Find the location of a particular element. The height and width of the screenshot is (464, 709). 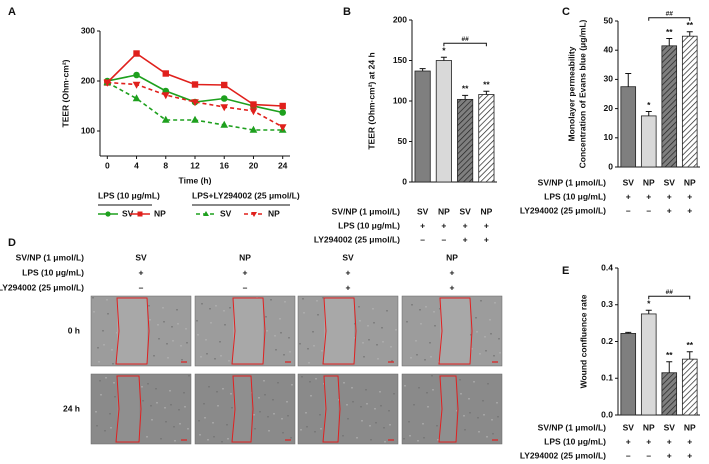

column-label: SV is located at coordinates (348, 257).